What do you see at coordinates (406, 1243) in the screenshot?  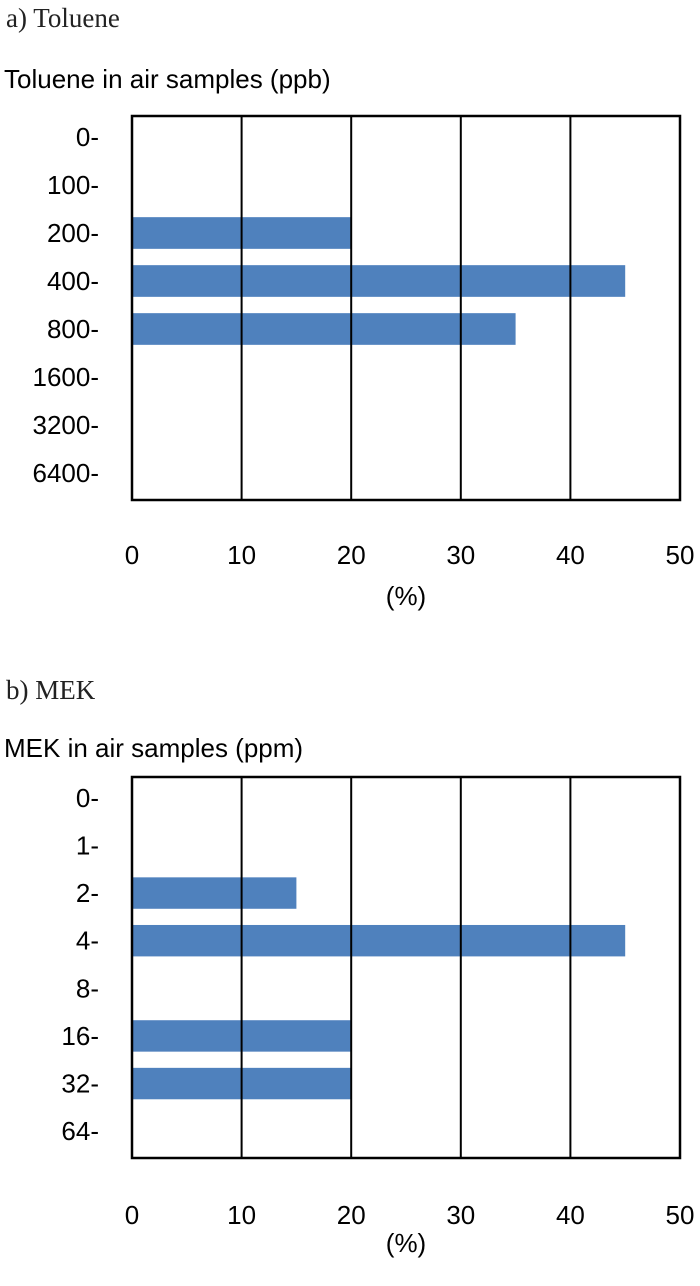 I see `x-axis-label-b: (%)` at bounding box center [406, 1243].